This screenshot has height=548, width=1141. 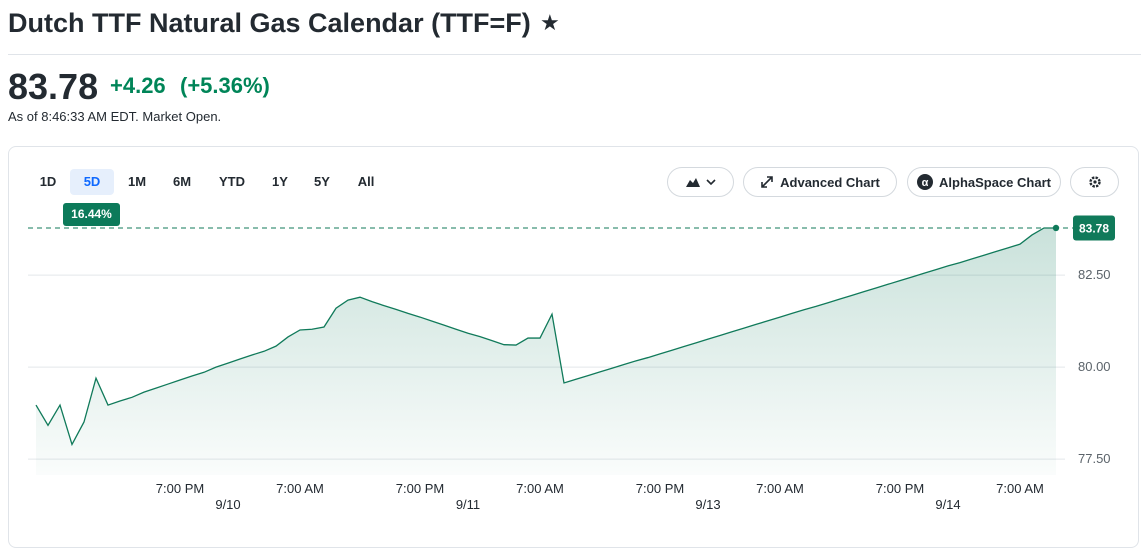 I want to click on y-tick-label: 80.00, so click(x=1094, y=366).